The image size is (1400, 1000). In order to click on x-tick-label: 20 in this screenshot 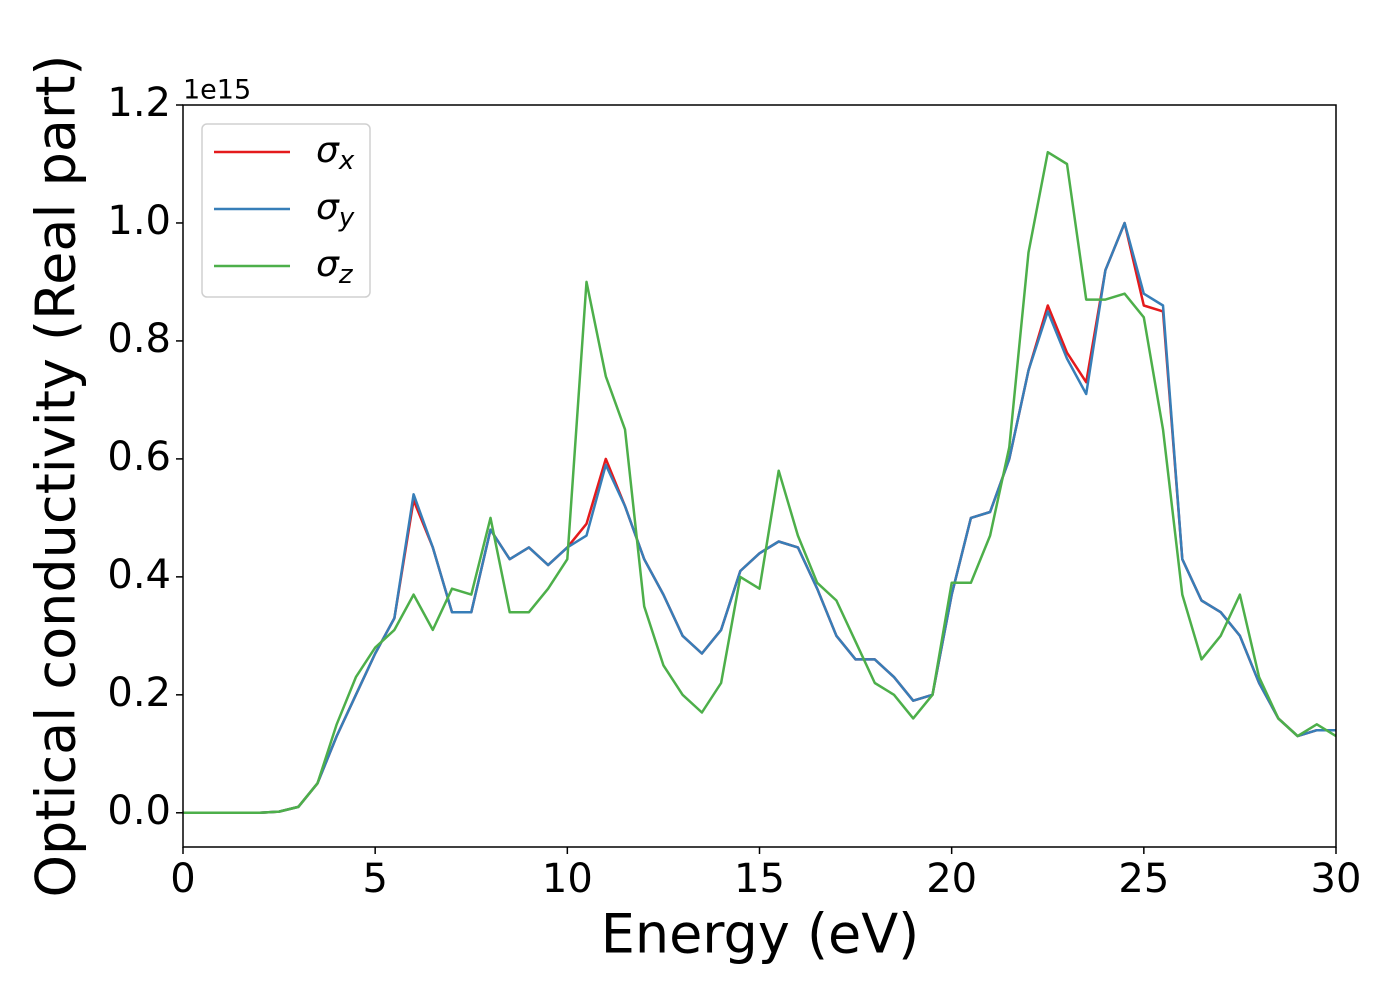, I will do `click(951, 879)`.